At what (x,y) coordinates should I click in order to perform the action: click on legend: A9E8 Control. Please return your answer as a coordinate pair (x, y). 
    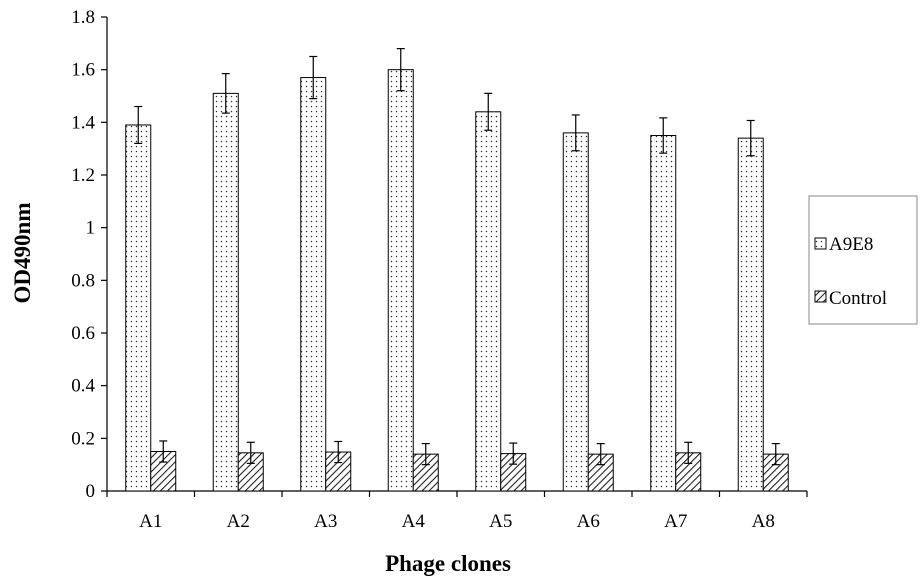
    Looking at the image, I should click on (863, 260).